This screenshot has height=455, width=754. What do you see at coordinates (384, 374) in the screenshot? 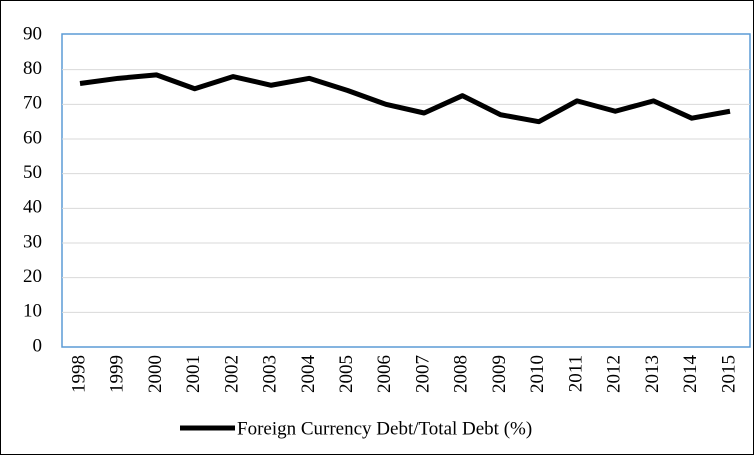
I see `x-tick-label: 2006` at bounding box center [384, 374].